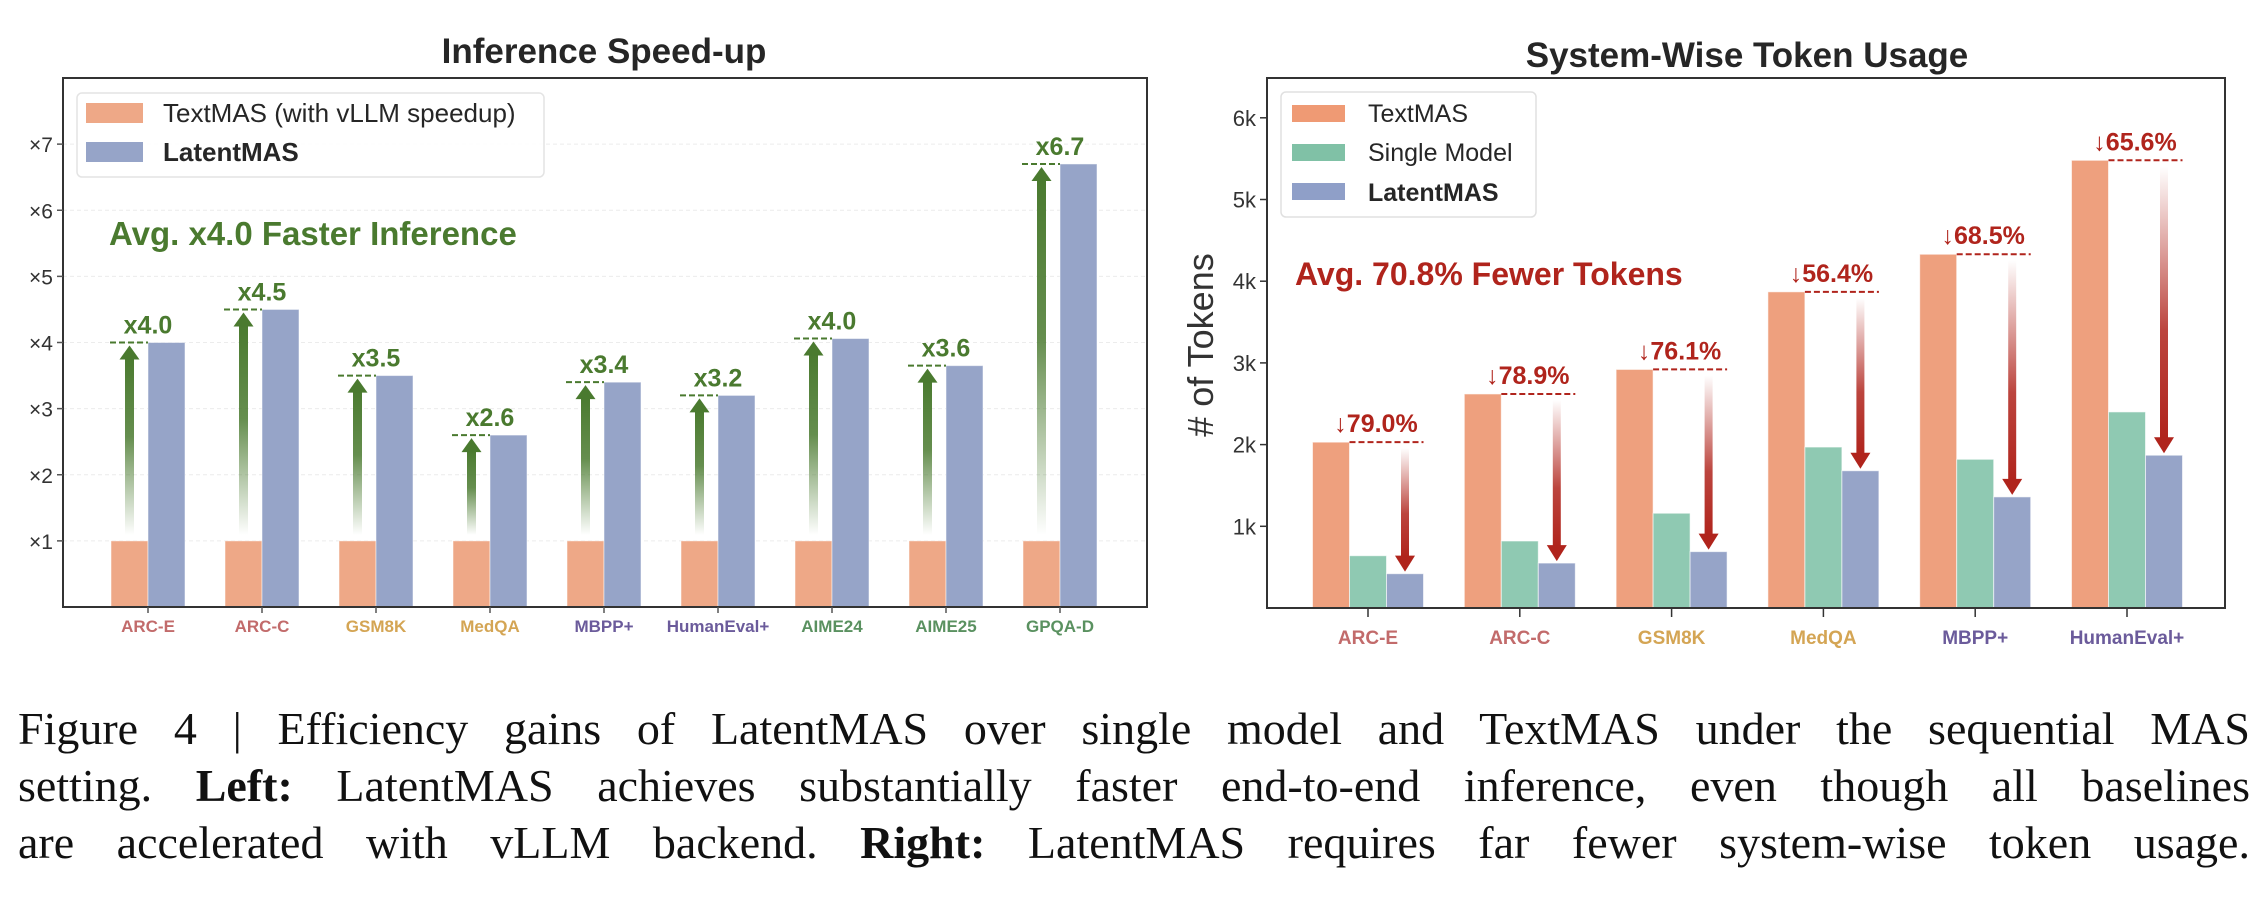 This screenshot has width=2264, height=906. I want to click on data-label: ↓68.5%, so click(1983, 236).